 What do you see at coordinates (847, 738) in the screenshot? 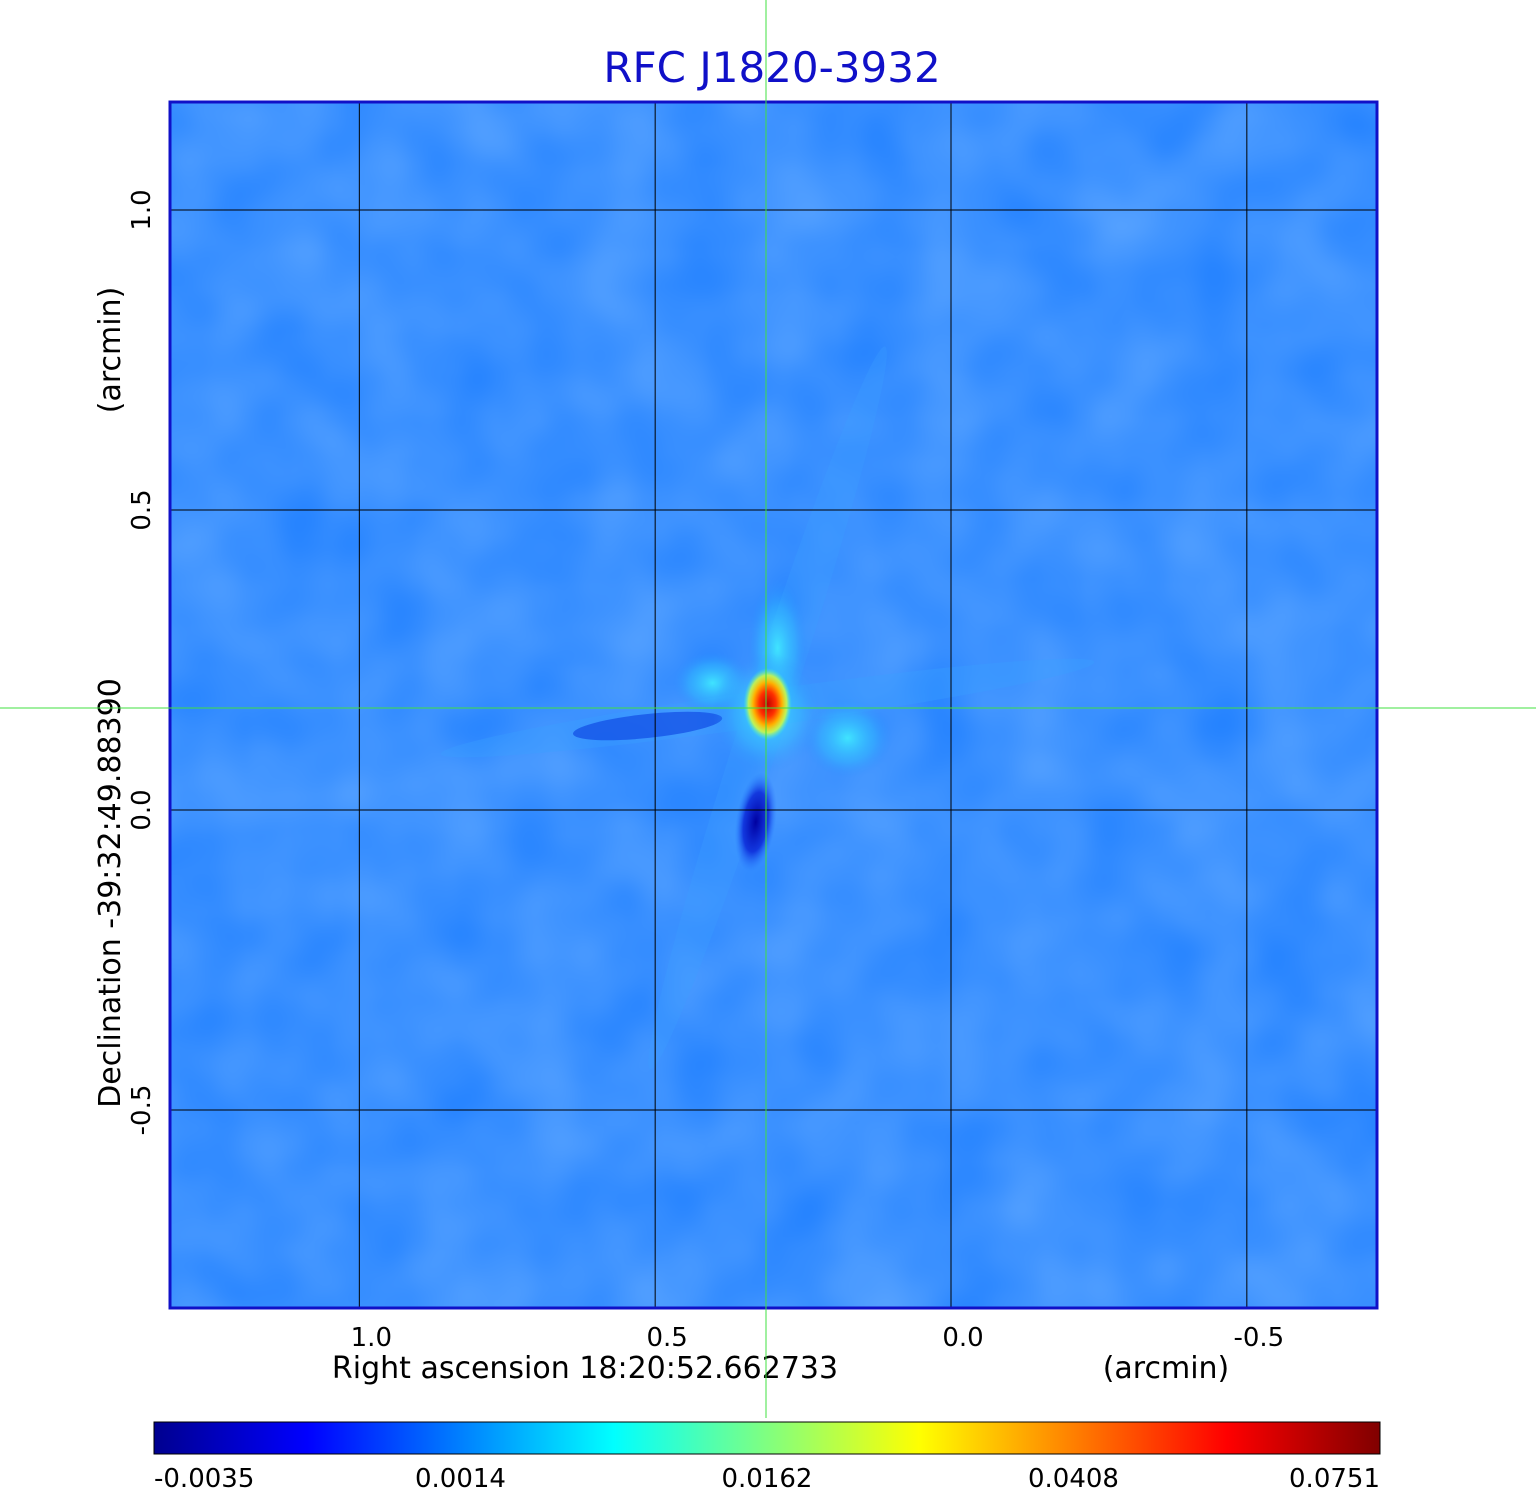
I see `halo-east` at bounding box center [847, 738].